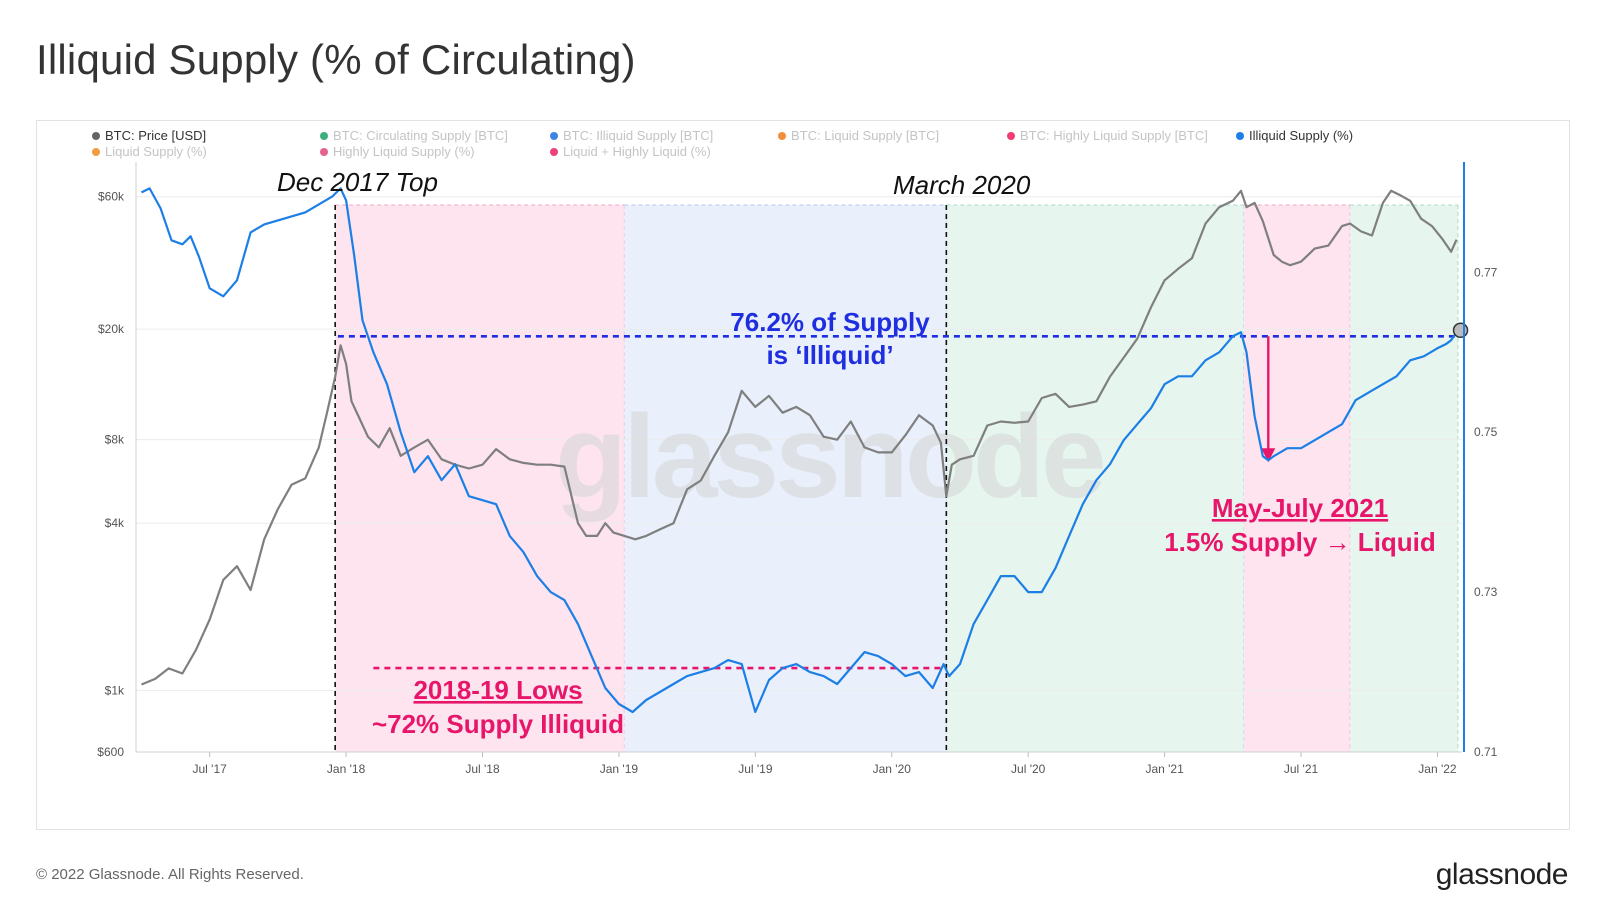 The height and width of the screenshot is (922, 1600). What do you see at coordinates (1486, 272) in the screenshot?
I see `y-right-tick-label-3: 0.77` at bounding box center [1486, 272].